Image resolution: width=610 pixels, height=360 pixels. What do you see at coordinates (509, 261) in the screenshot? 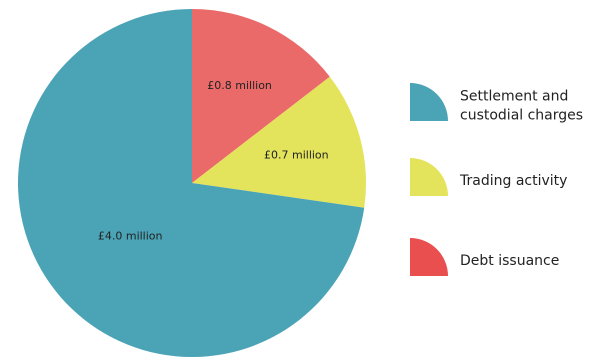
I see `legend-label-debt-issuance-line-1: Debt issuance` at bounding box center [509, 261].